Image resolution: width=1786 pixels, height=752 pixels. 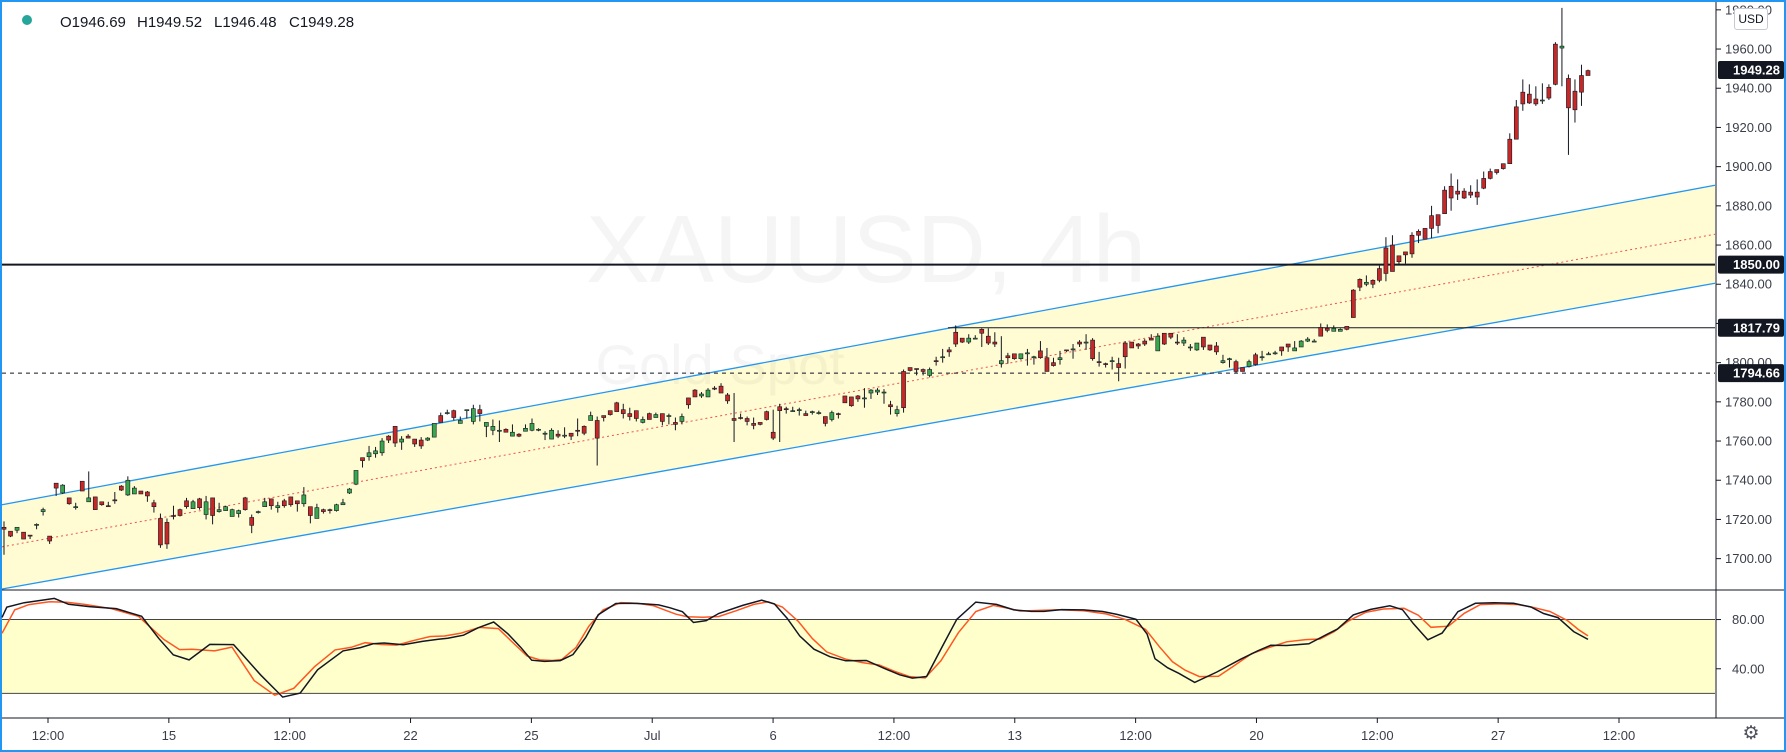 What do you see at coordinates (1751, 733) in the screenshot?
I see `gear-icon: ⚙` at bounding box center [1751, 733].